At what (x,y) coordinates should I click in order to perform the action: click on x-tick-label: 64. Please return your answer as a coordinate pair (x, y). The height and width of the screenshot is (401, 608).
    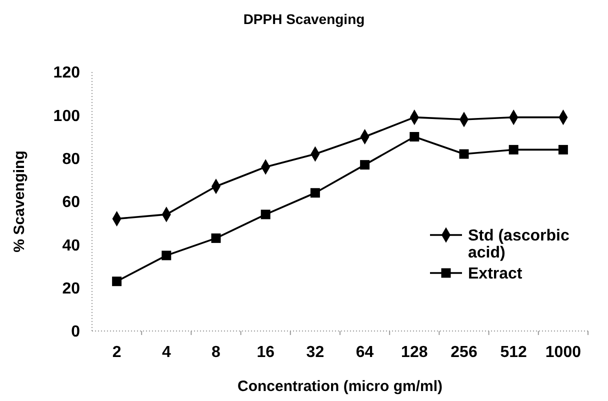
    Looking at the image, I should click on (365, 352).